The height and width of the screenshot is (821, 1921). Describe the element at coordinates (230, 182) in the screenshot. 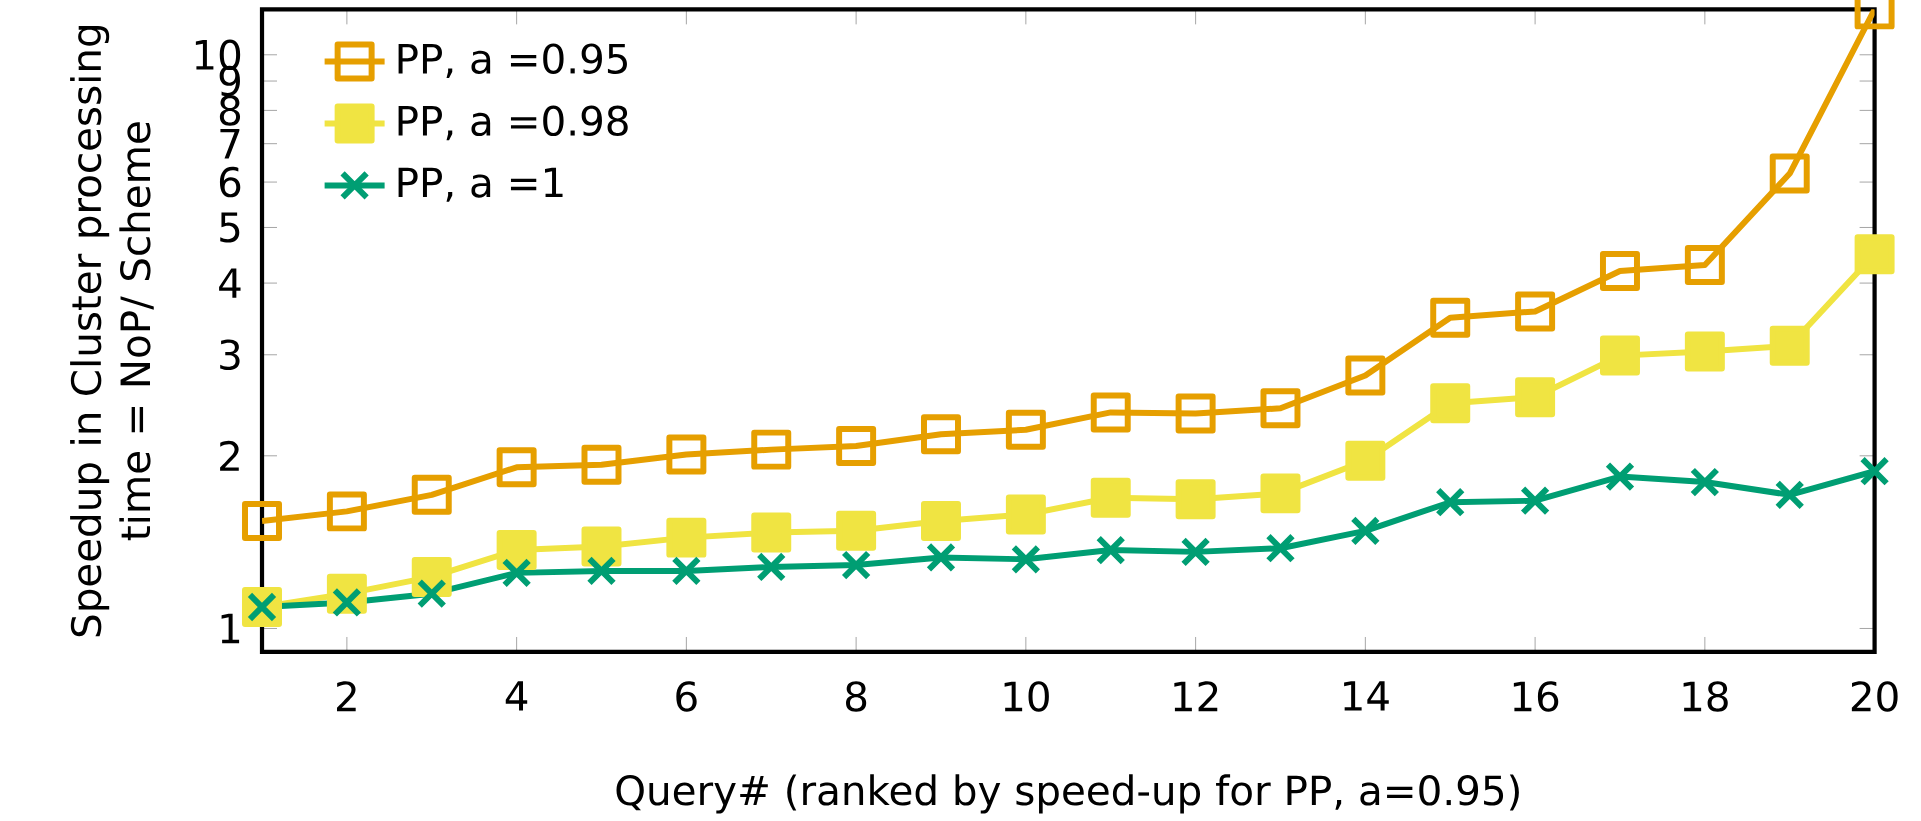

I see `y-tick-label: 6` at that location.